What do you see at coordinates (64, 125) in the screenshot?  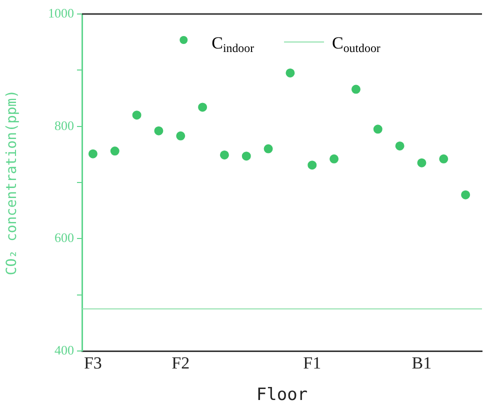 I see `y-tick-label: 800` at bounding box center [64, 125].